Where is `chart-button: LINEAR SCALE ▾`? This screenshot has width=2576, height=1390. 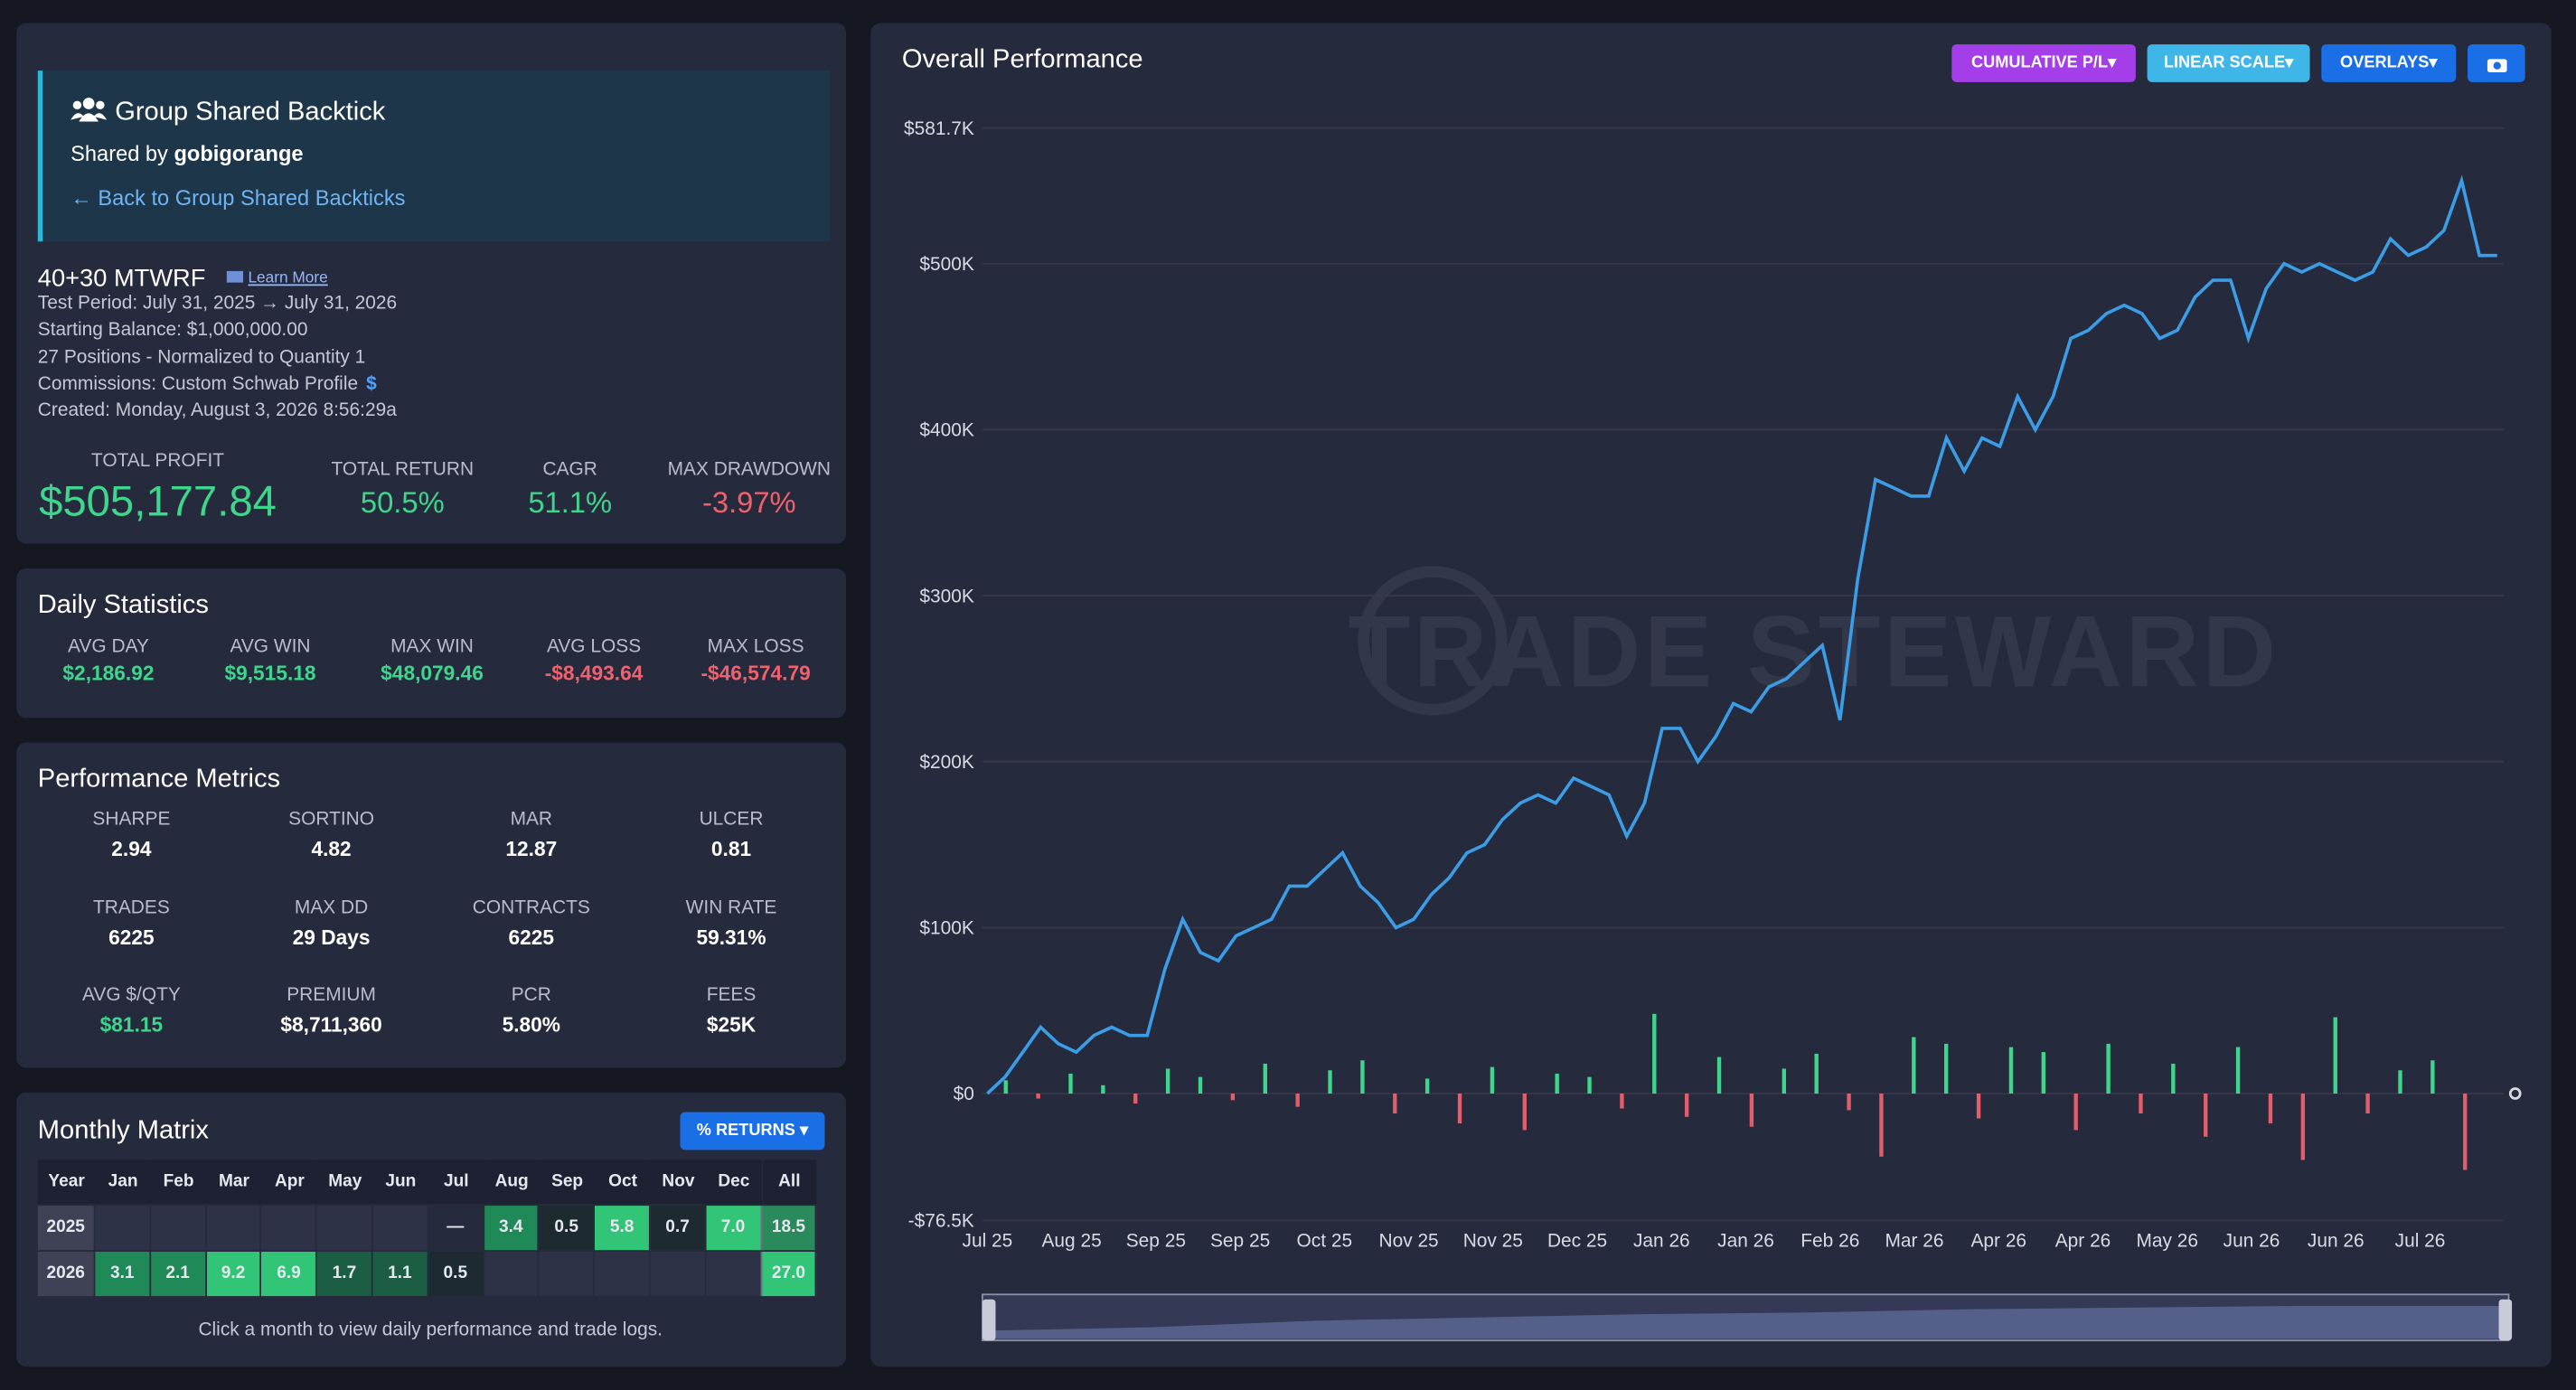
chart-button: LINEAR SCALE ▾ is located at coordinates (2228, 63).